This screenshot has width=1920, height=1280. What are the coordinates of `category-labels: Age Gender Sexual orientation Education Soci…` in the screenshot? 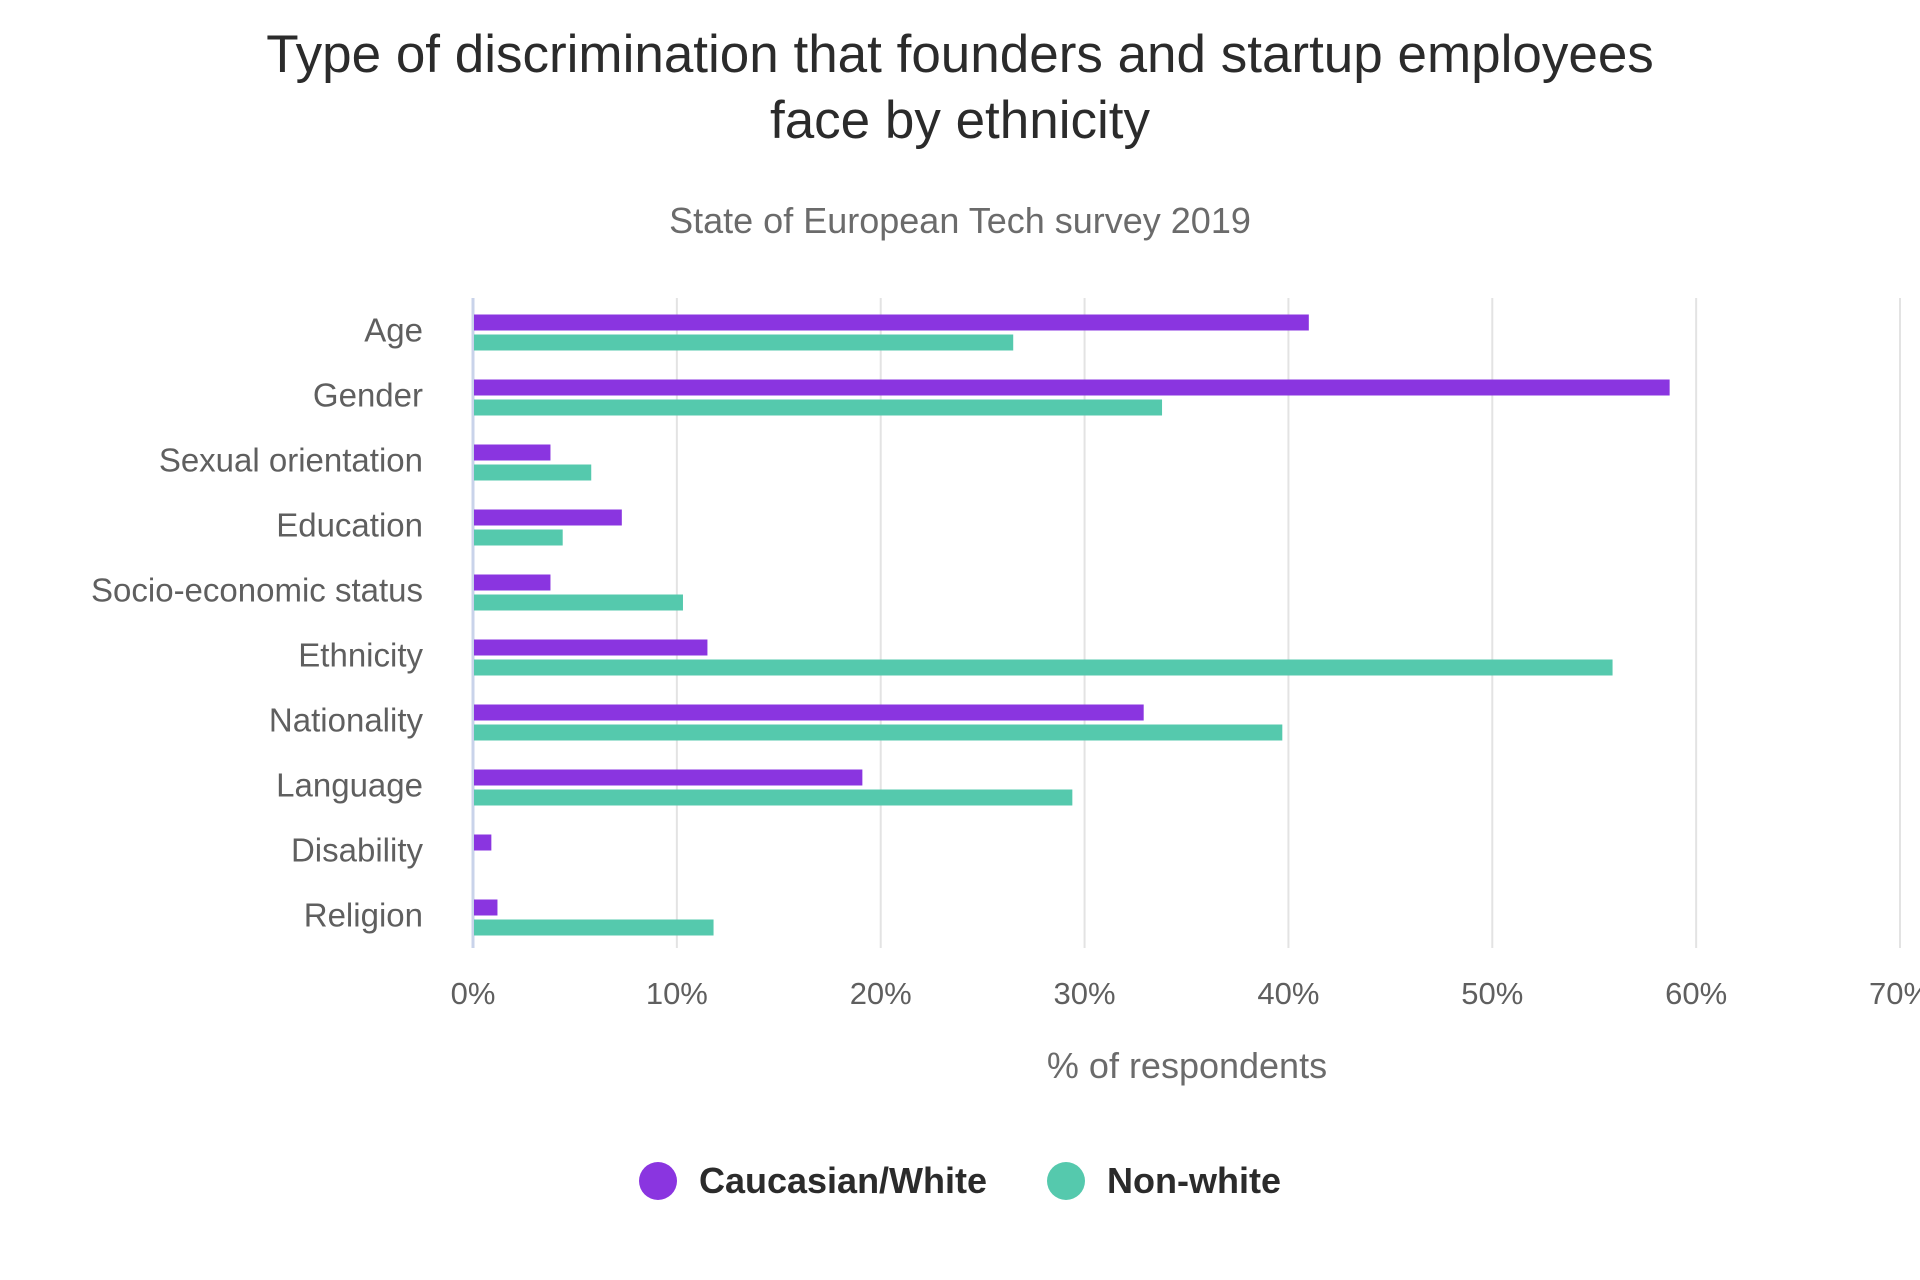 It's located at (257, 623).